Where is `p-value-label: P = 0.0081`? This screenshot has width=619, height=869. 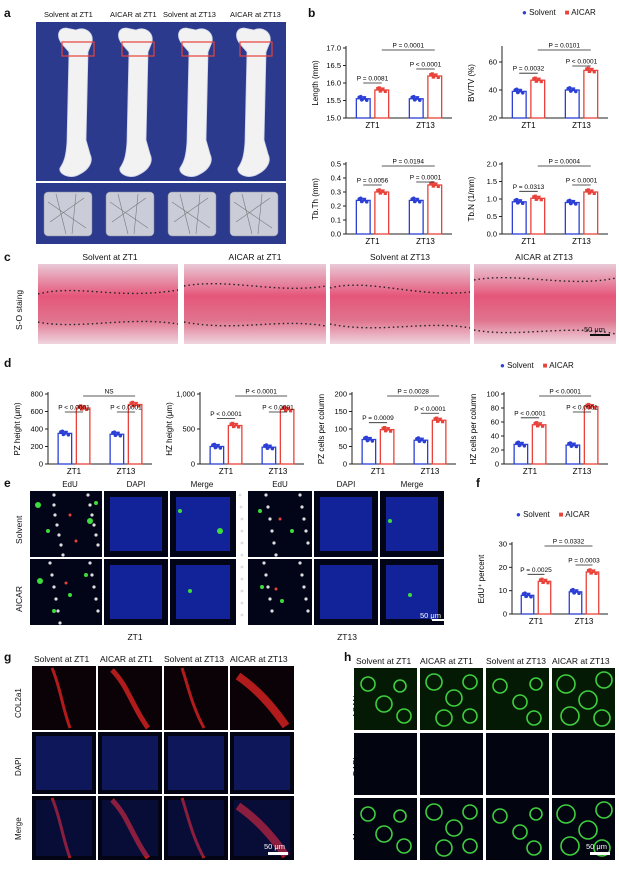
p-value-label: P = 0.0081 is located at coordinates (373, 79).